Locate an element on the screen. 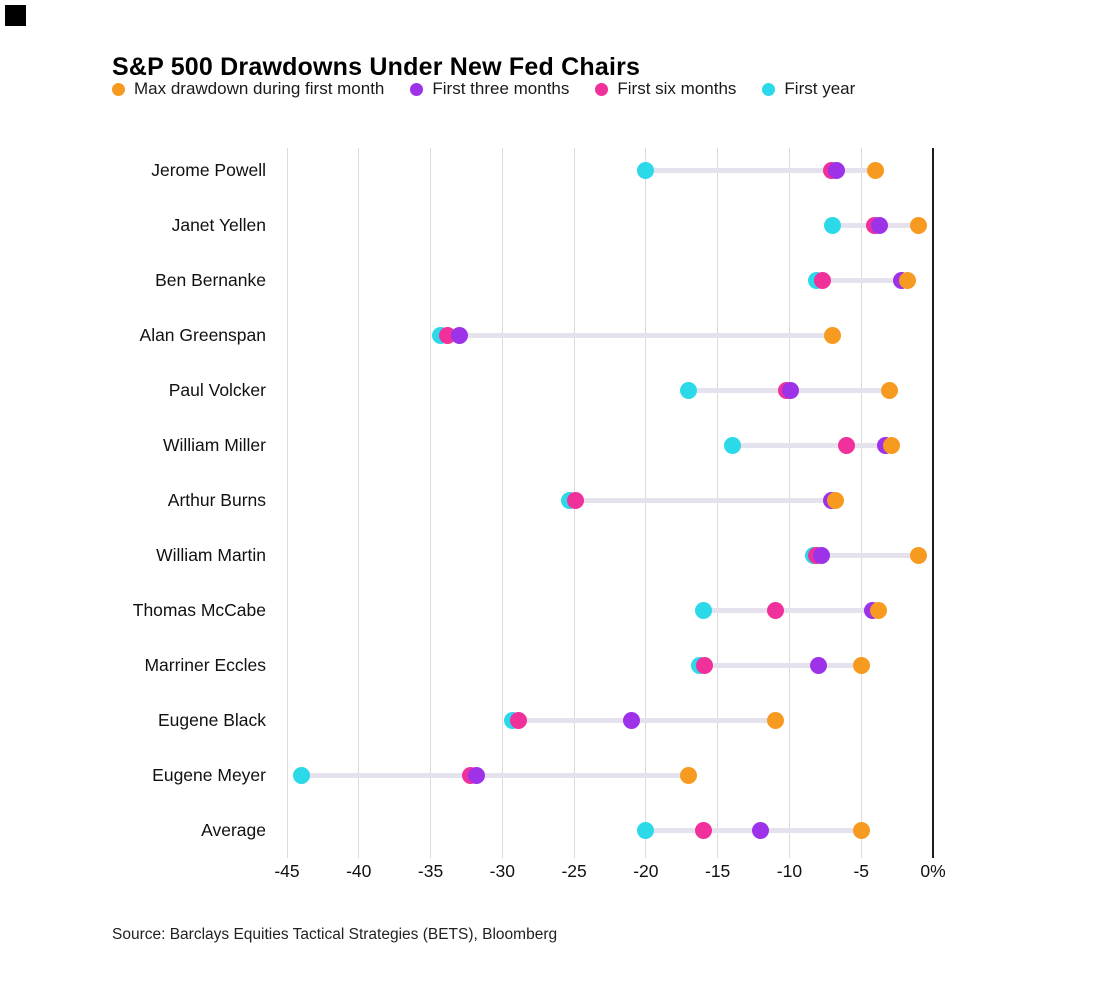 This screenshot has height=985, width=1100. x-tick-label: -45 is located at coordinates (287, 871).